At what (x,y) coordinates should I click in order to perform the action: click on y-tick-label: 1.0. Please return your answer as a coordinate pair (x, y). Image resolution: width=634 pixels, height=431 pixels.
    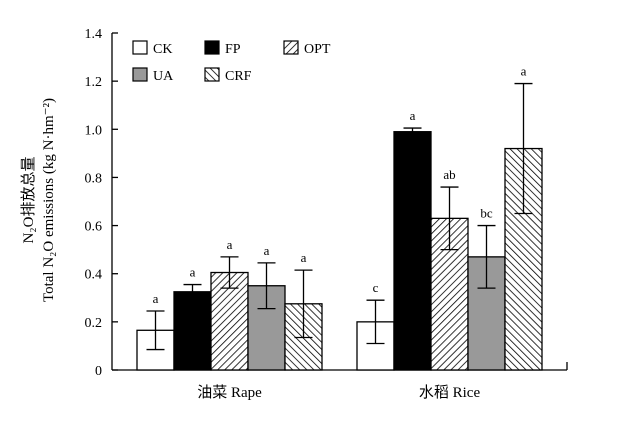
    Looking at the image, I should click on (94, 130).